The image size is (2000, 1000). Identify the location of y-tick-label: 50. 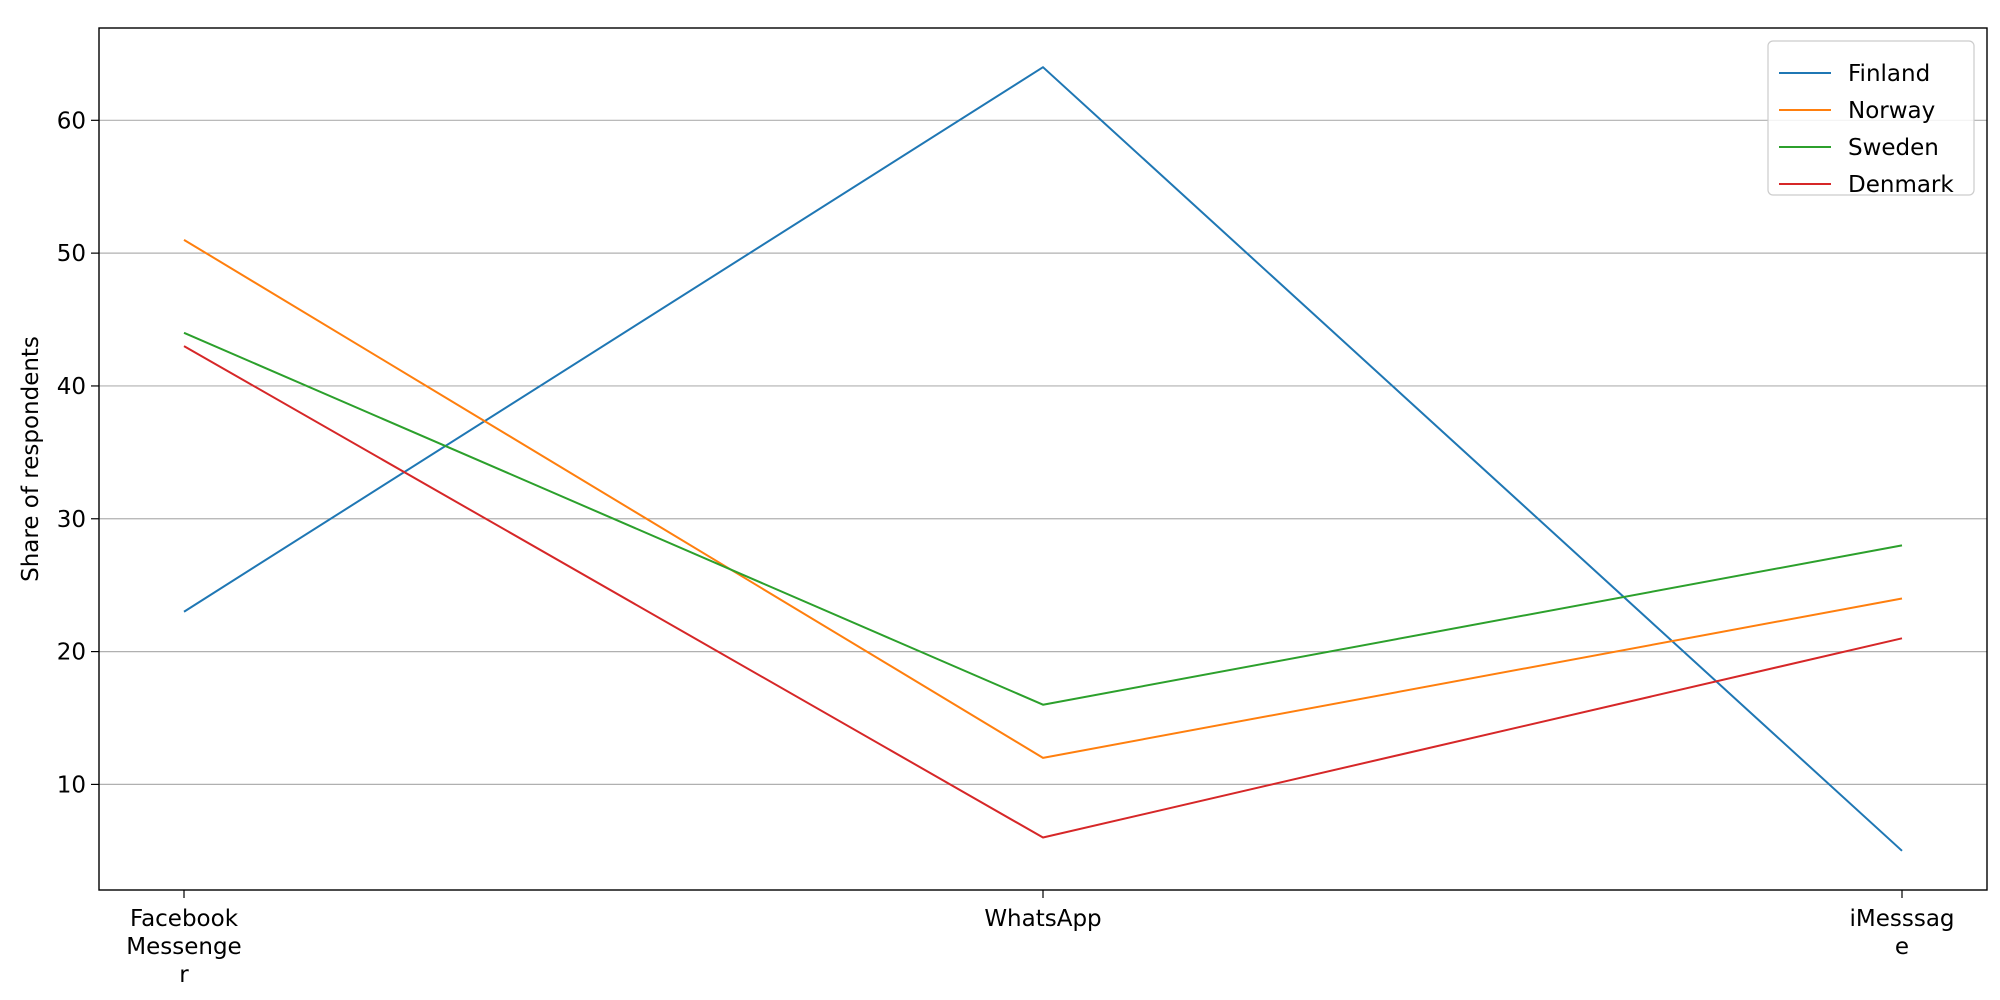
(71, 254).